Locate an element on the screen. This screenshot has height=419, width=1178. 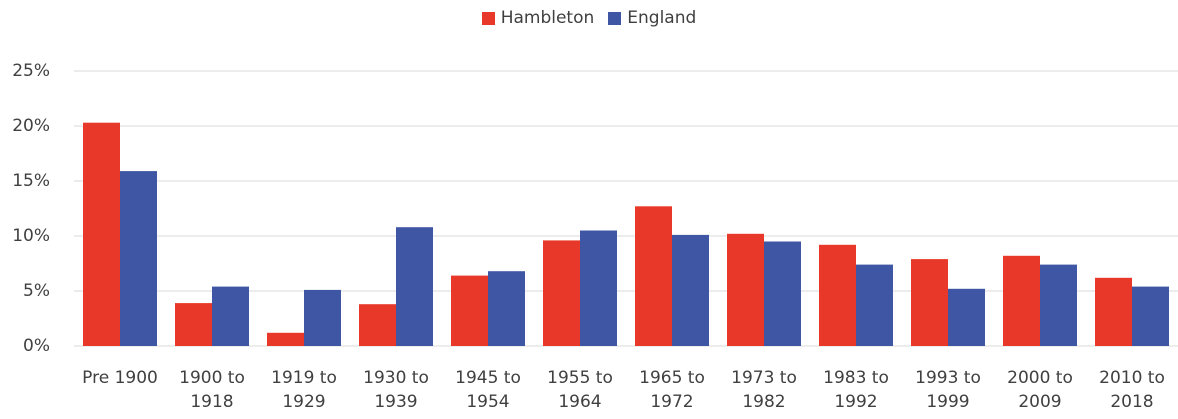
x-tick-label: 1945 to 1954 is located at coordinates (488, 390).